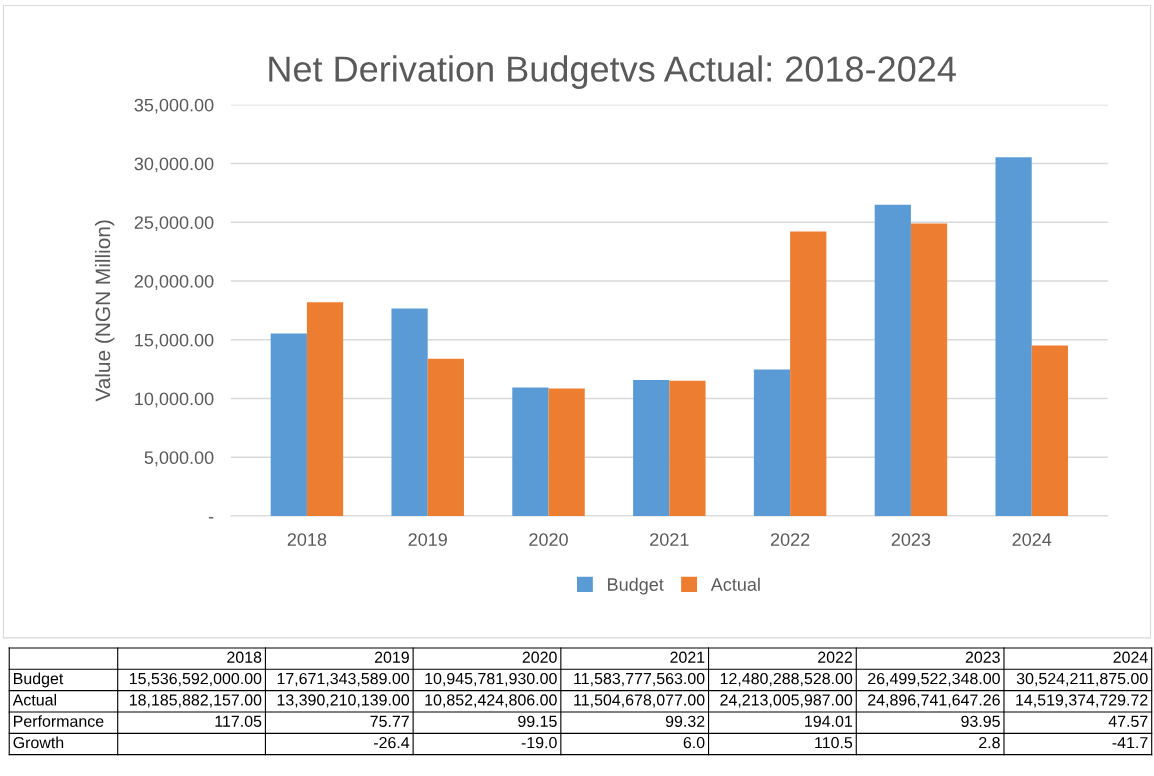 The height and width of the screenshot is (776, 1154). What do you see at coordinates (491, 679) in the screenshot?
I see `text: 10,945,781,930.00` at bounding box center [491, 679].